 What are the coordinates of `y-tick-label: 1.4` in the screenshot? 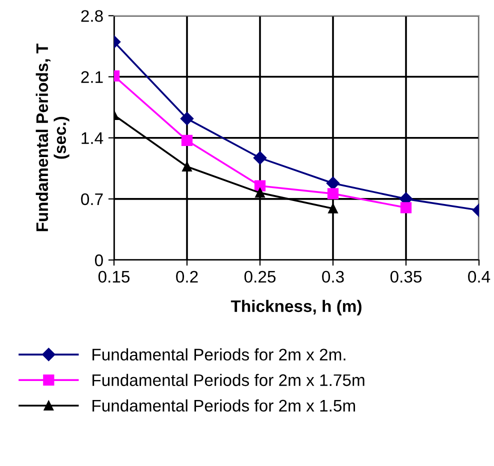 It's located at (93, 138).